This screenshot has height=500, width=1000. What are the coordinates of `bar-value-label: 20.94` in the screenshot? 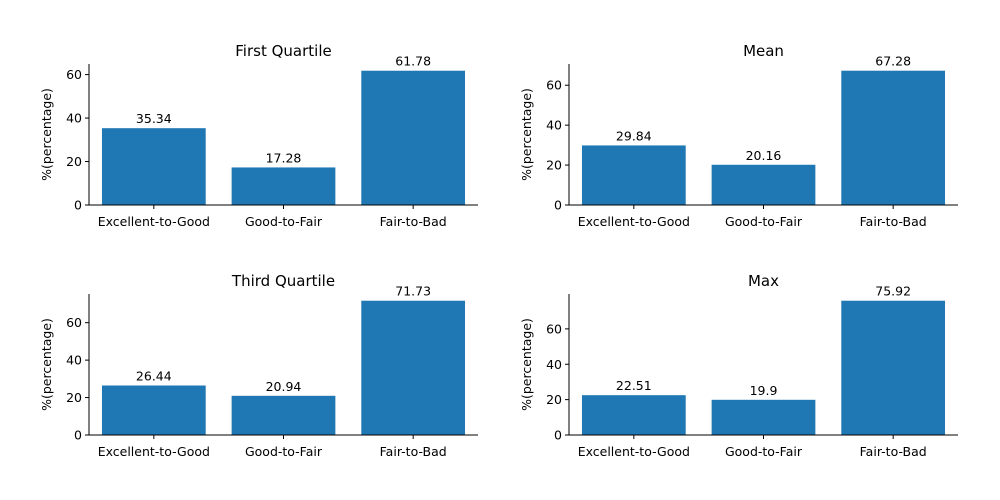 It's located at (284, 386).